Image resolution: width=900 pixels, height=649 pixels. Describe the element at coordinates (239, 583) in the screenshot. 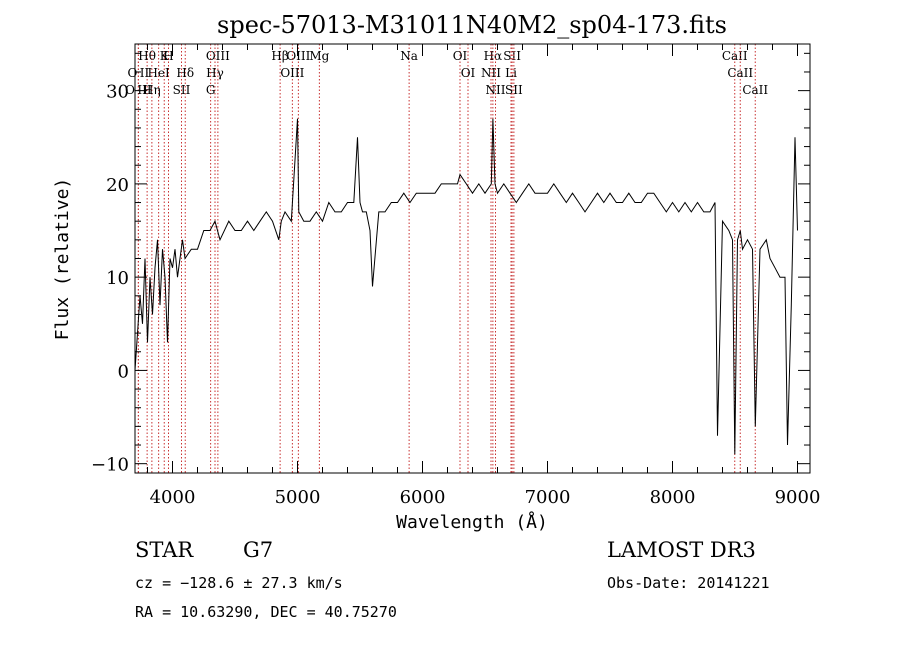

I see `redshift-velocity: cz = −128.6 ± 27.3 km/s` at that location.